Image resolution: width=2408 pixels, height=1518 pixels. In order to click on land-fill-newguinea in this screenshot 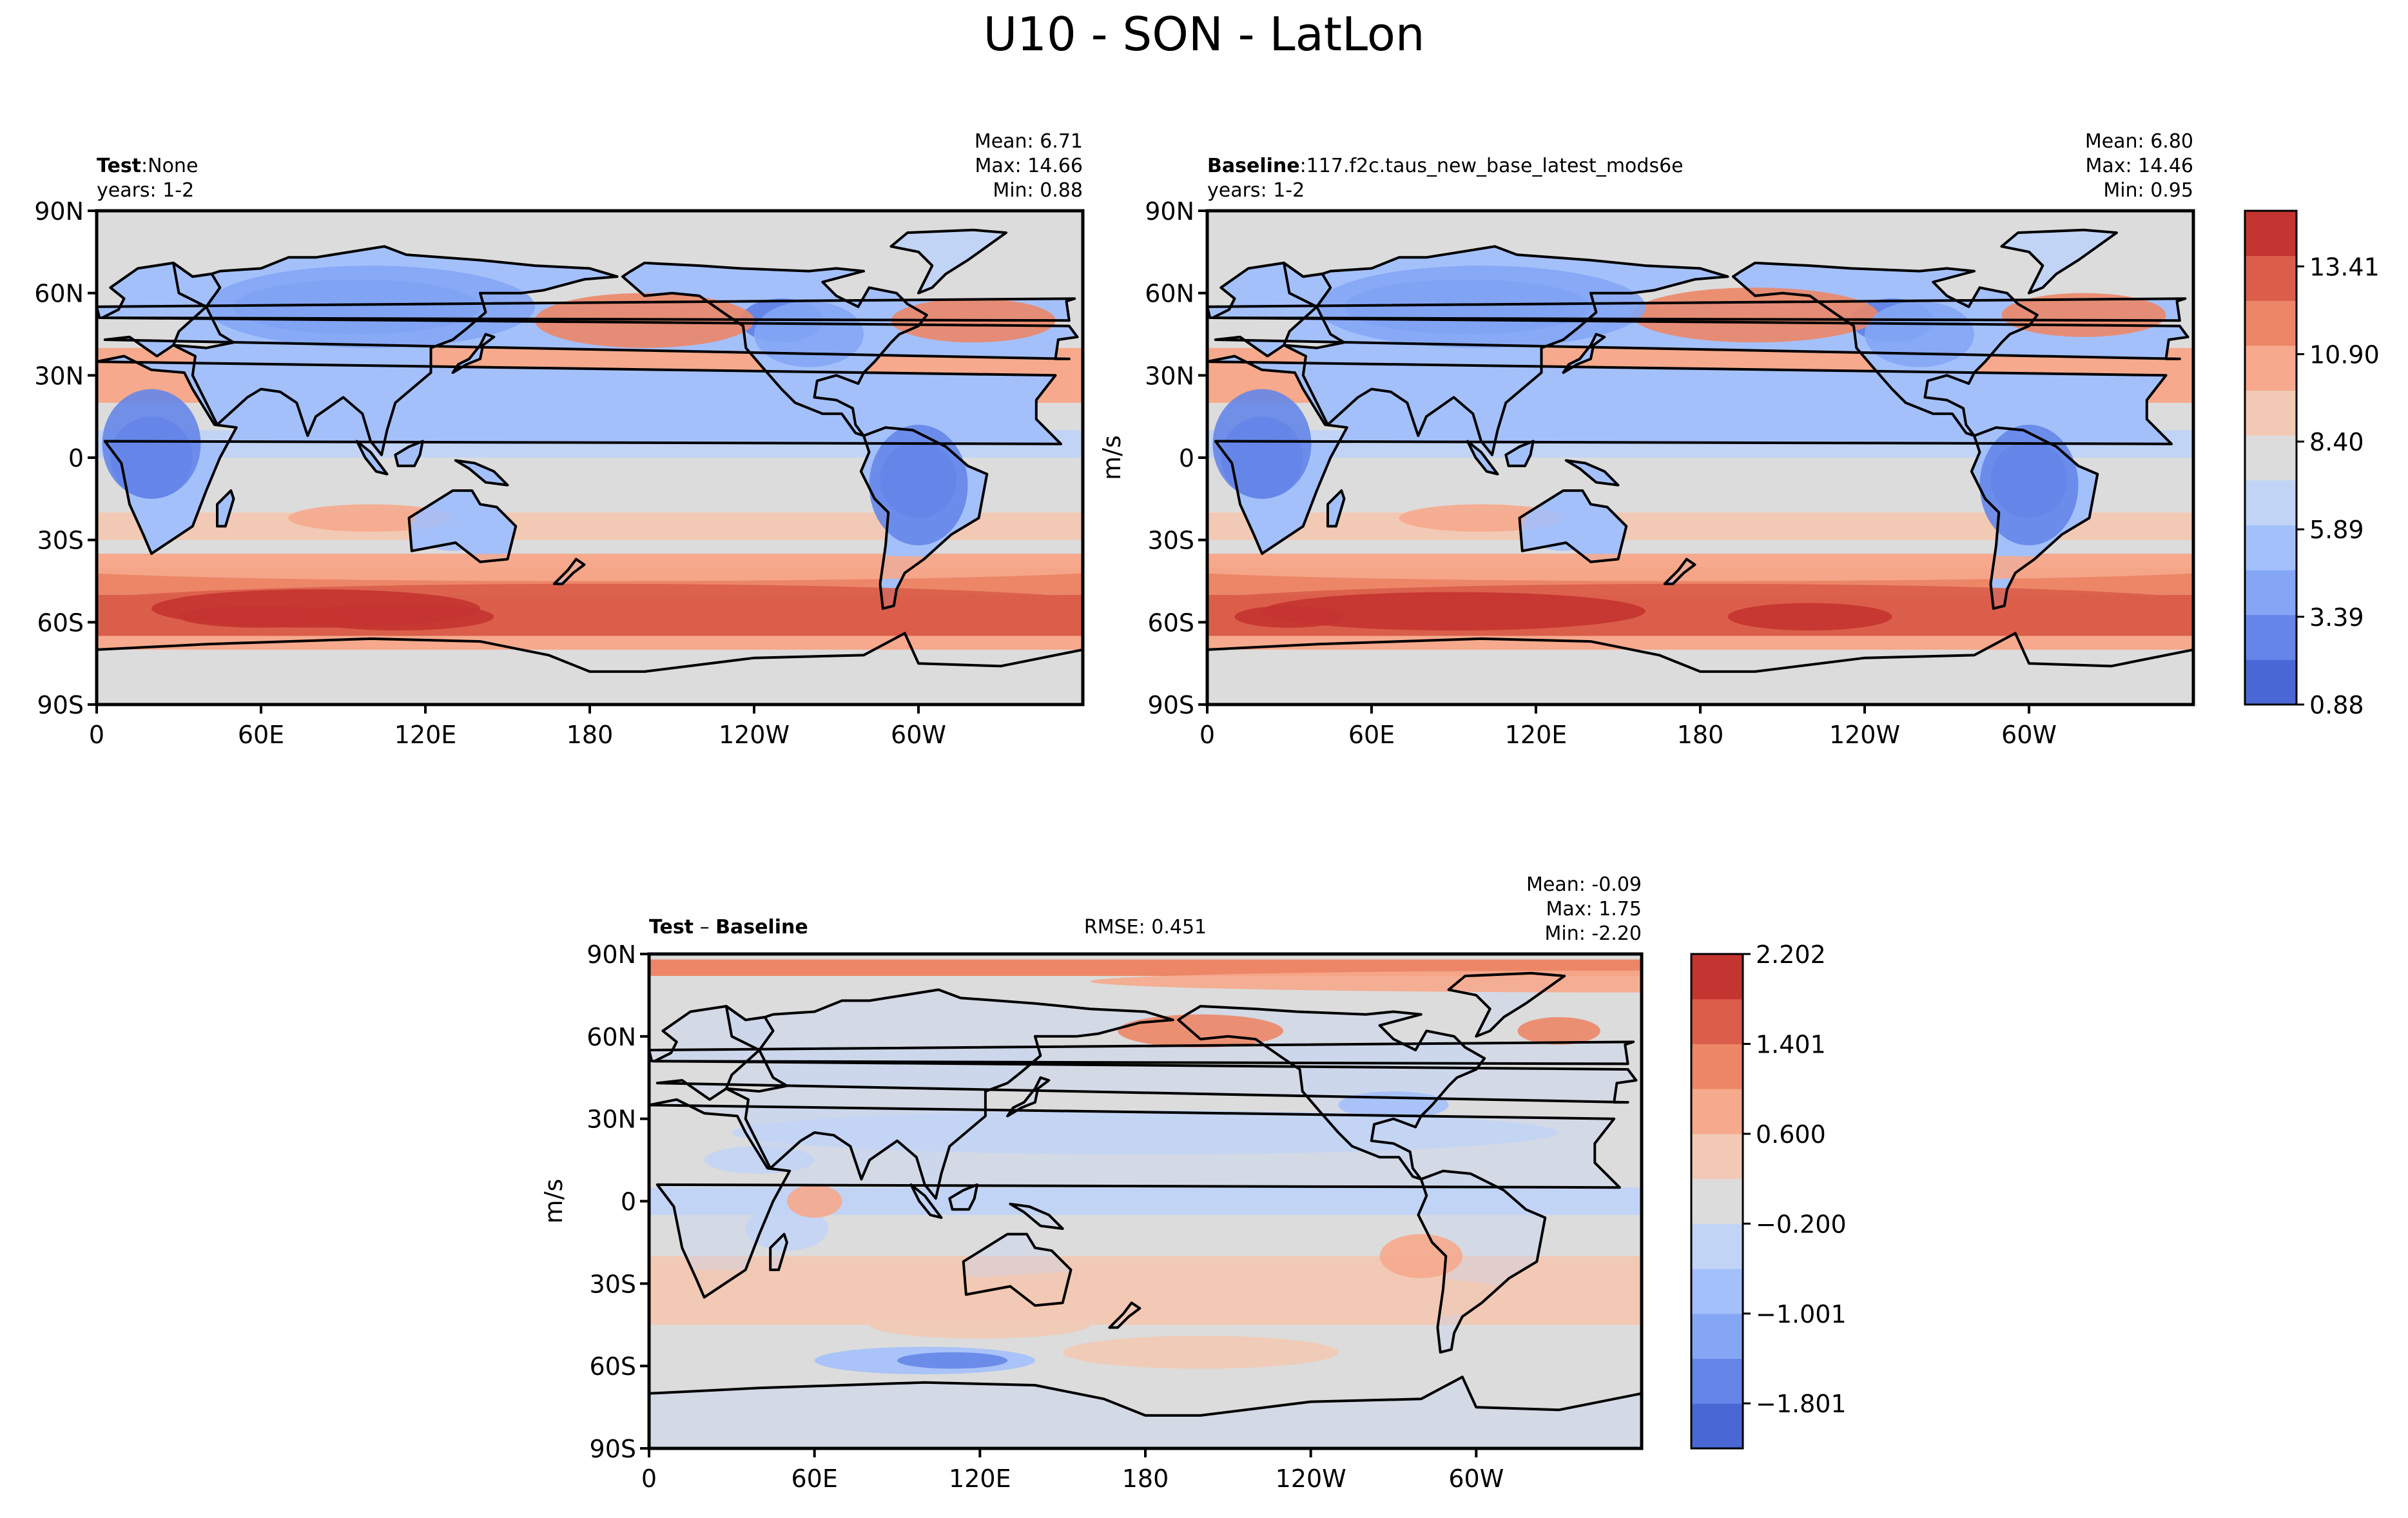, I will do `click(1036, 1216)`.